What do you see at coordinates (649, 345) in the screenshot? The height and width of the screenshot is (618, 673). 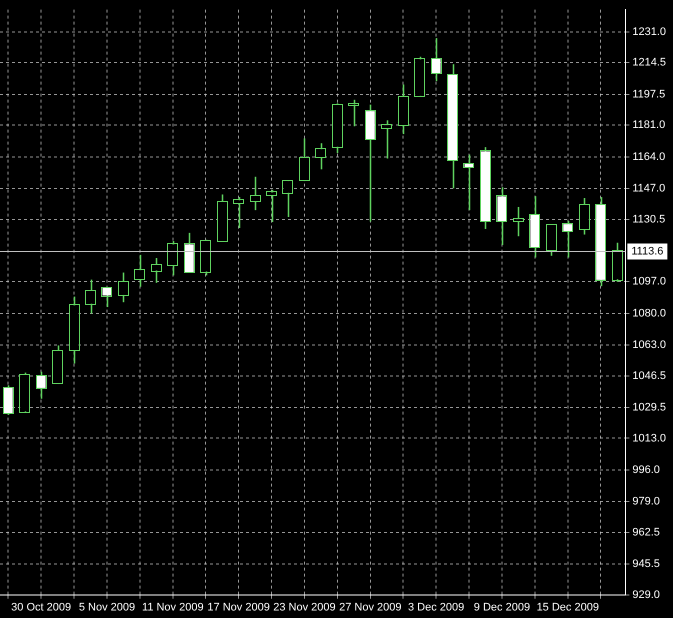 I see `y-tick-label: 1063.0` at bounding box center [649, 345].